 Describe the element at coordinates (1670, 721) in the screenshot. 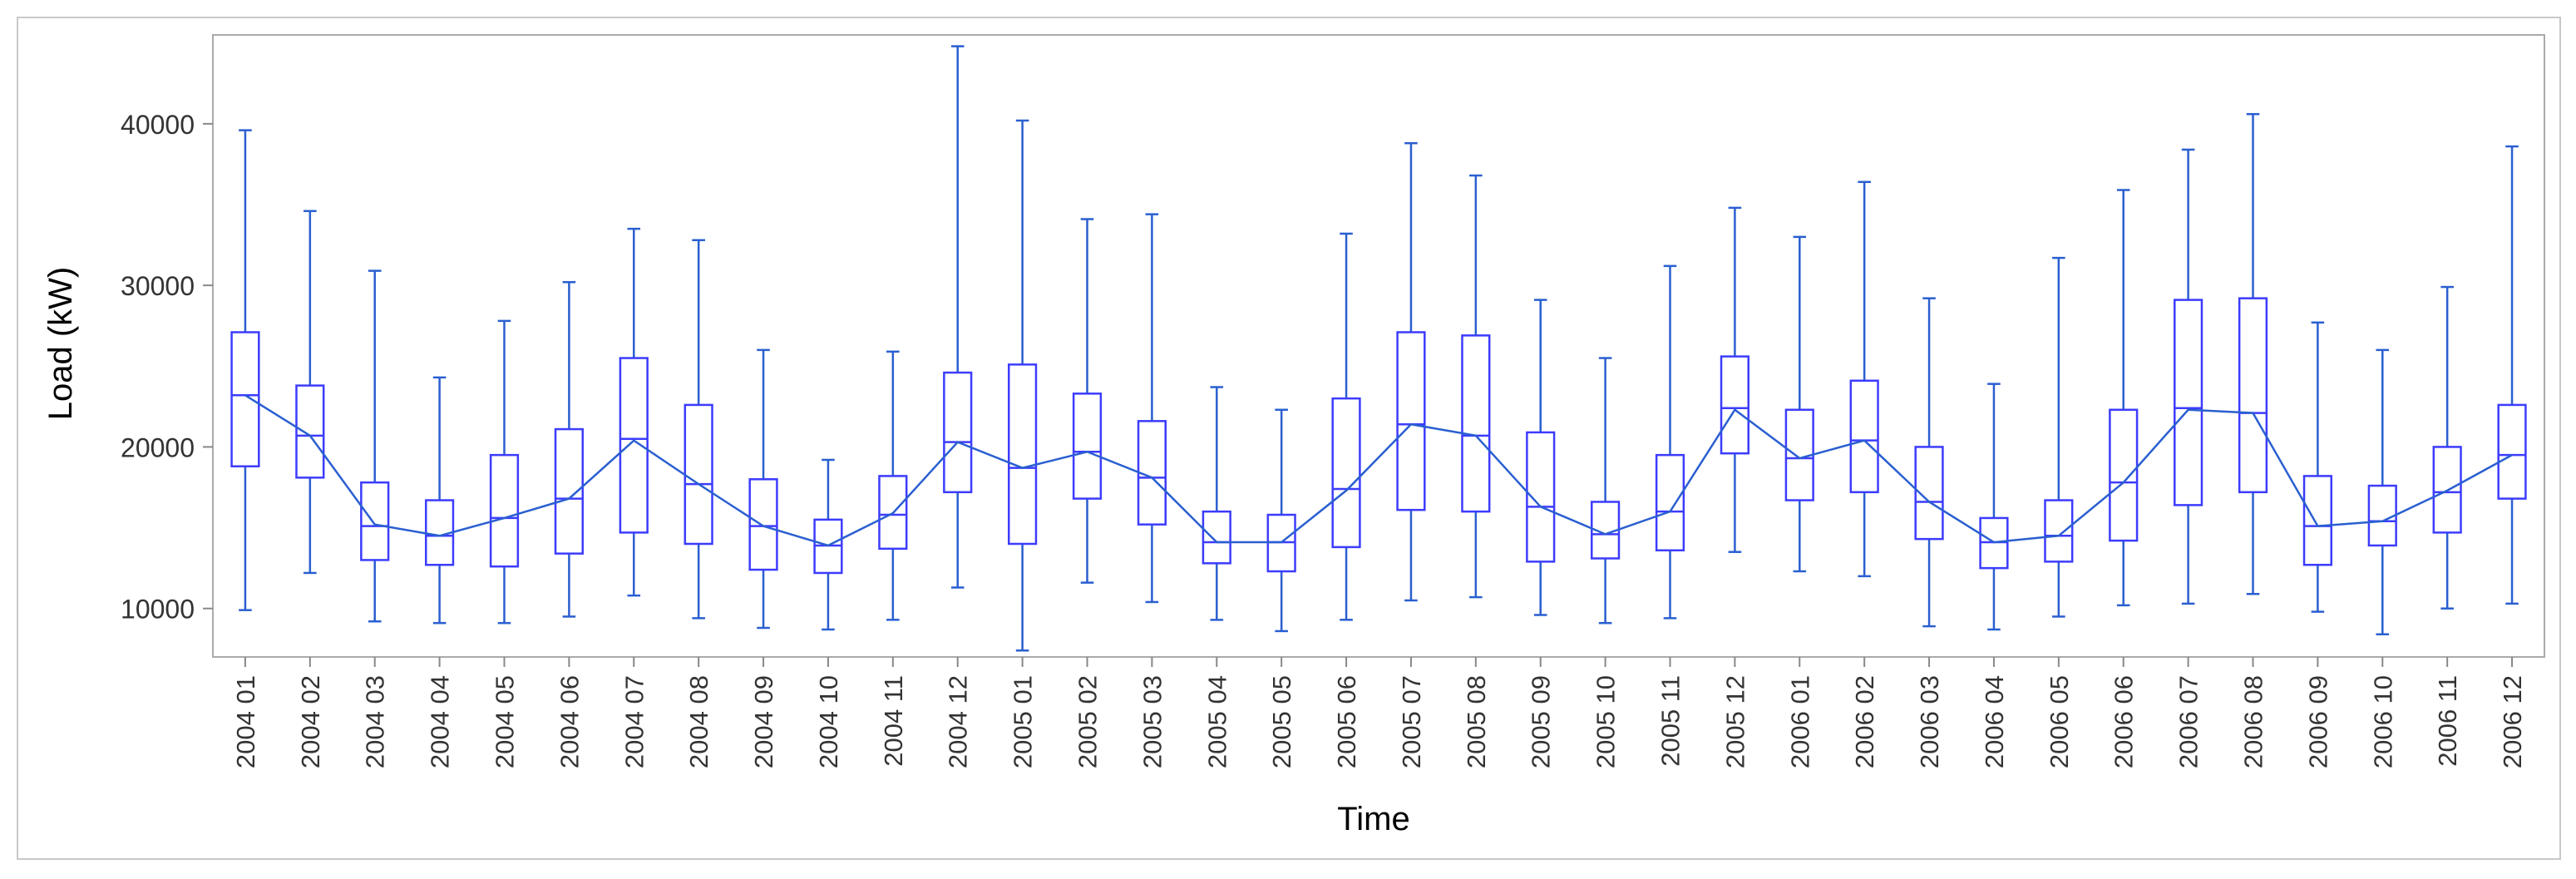

I see `x-tick-label: 2005 11` at that location.